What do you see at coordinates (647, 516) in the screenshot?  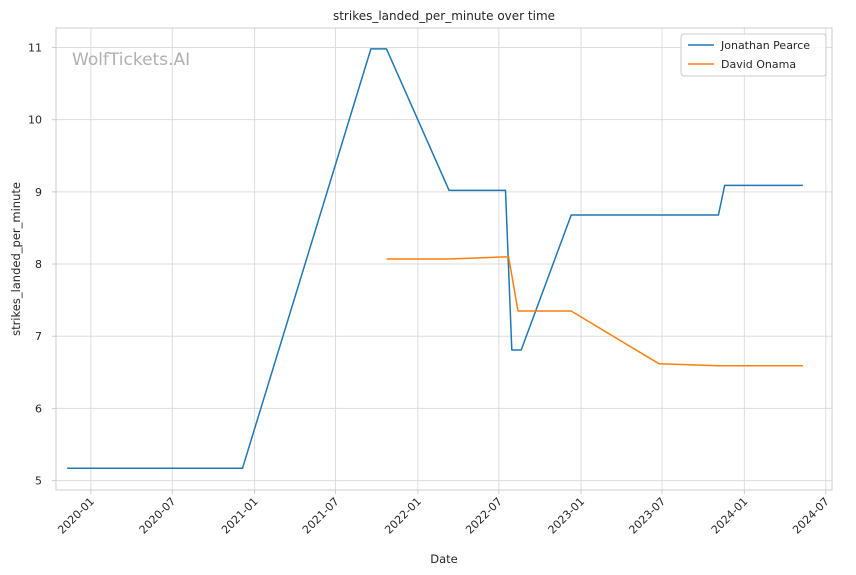 I see `x-tick-label: 2023-07` at bounding box center [647, 516].